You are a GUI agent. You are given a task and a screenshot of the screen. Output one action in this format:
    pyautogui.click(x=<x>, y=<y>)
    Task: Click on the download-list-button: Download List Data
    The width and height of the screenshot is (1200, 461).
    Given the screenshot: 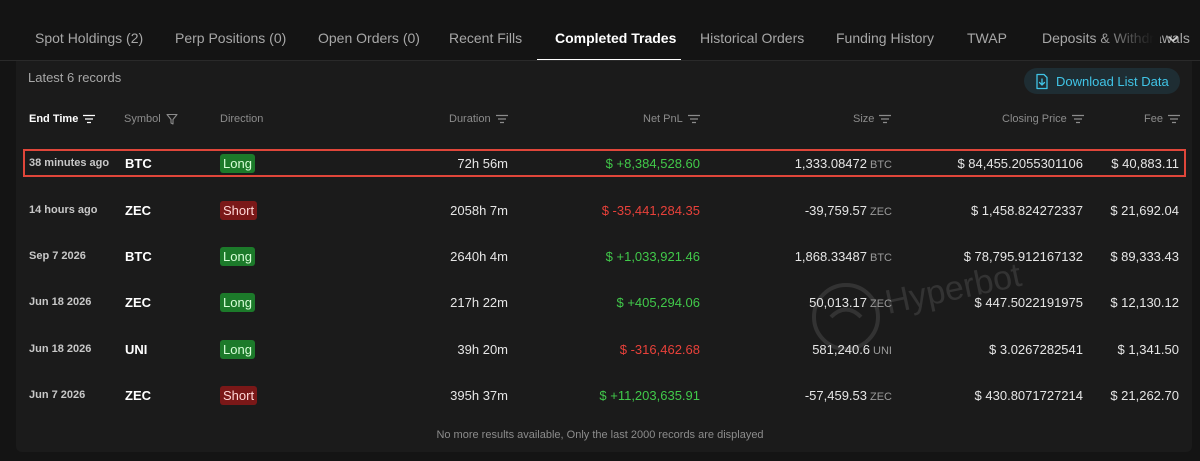 What is the action you would take?
    pyautogui.click(x=1102, y=81)
    